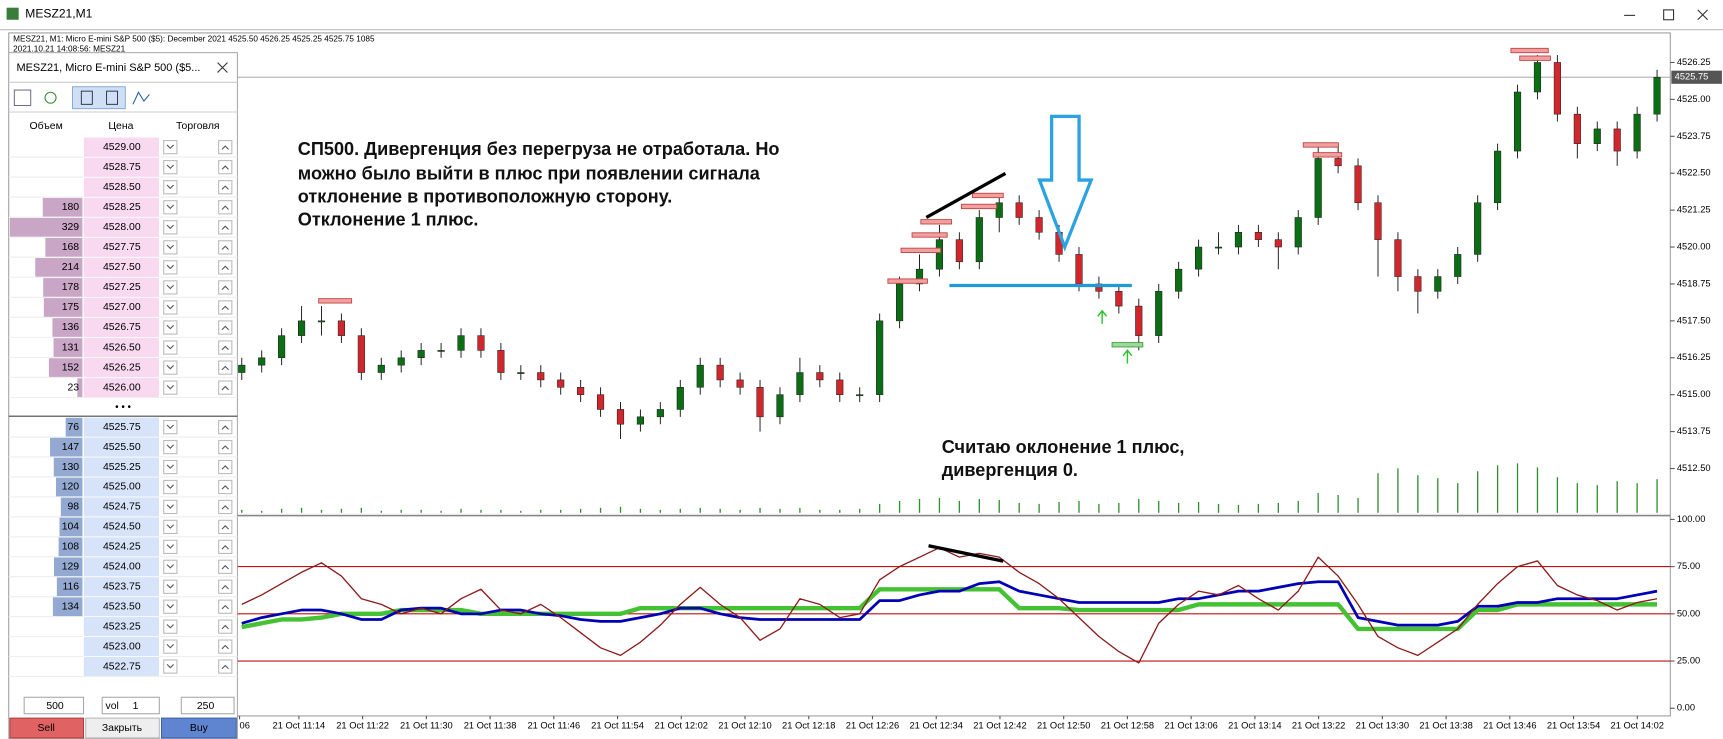  What do you see at coordinates (12, 13) in the screenshot?
I see `app-icon` at bounding box center [12, 13].